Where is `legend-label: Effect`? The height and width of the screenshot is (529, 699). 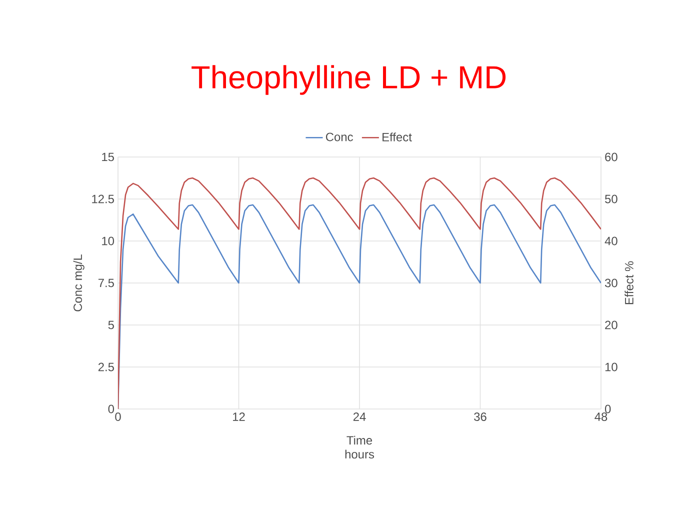 legend-label: Effect is located at coordinates (397, 137).